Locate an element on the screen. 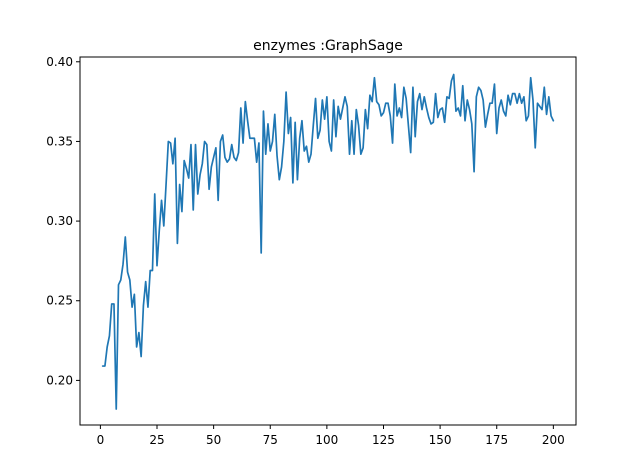 The height and width of the screenshot is (476, 640). y-axis: 0.20 0.25 0.30 0.35 0.40 is located at coordinates (63, 221).